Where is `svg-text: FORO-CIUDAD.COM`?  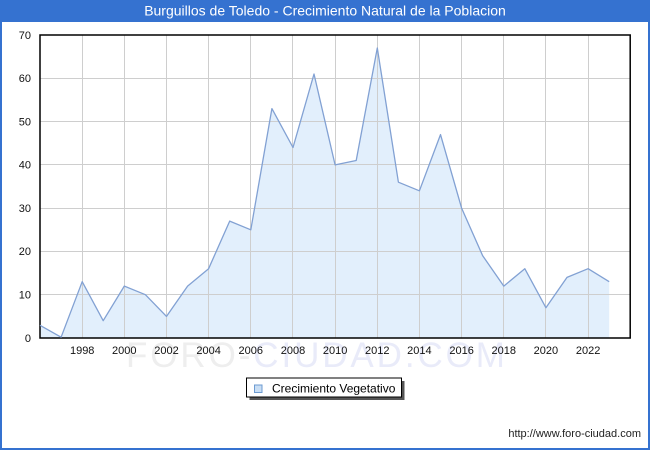 svg-text: FORO-CIUDAD.COM is located at coordinates (317, 355).